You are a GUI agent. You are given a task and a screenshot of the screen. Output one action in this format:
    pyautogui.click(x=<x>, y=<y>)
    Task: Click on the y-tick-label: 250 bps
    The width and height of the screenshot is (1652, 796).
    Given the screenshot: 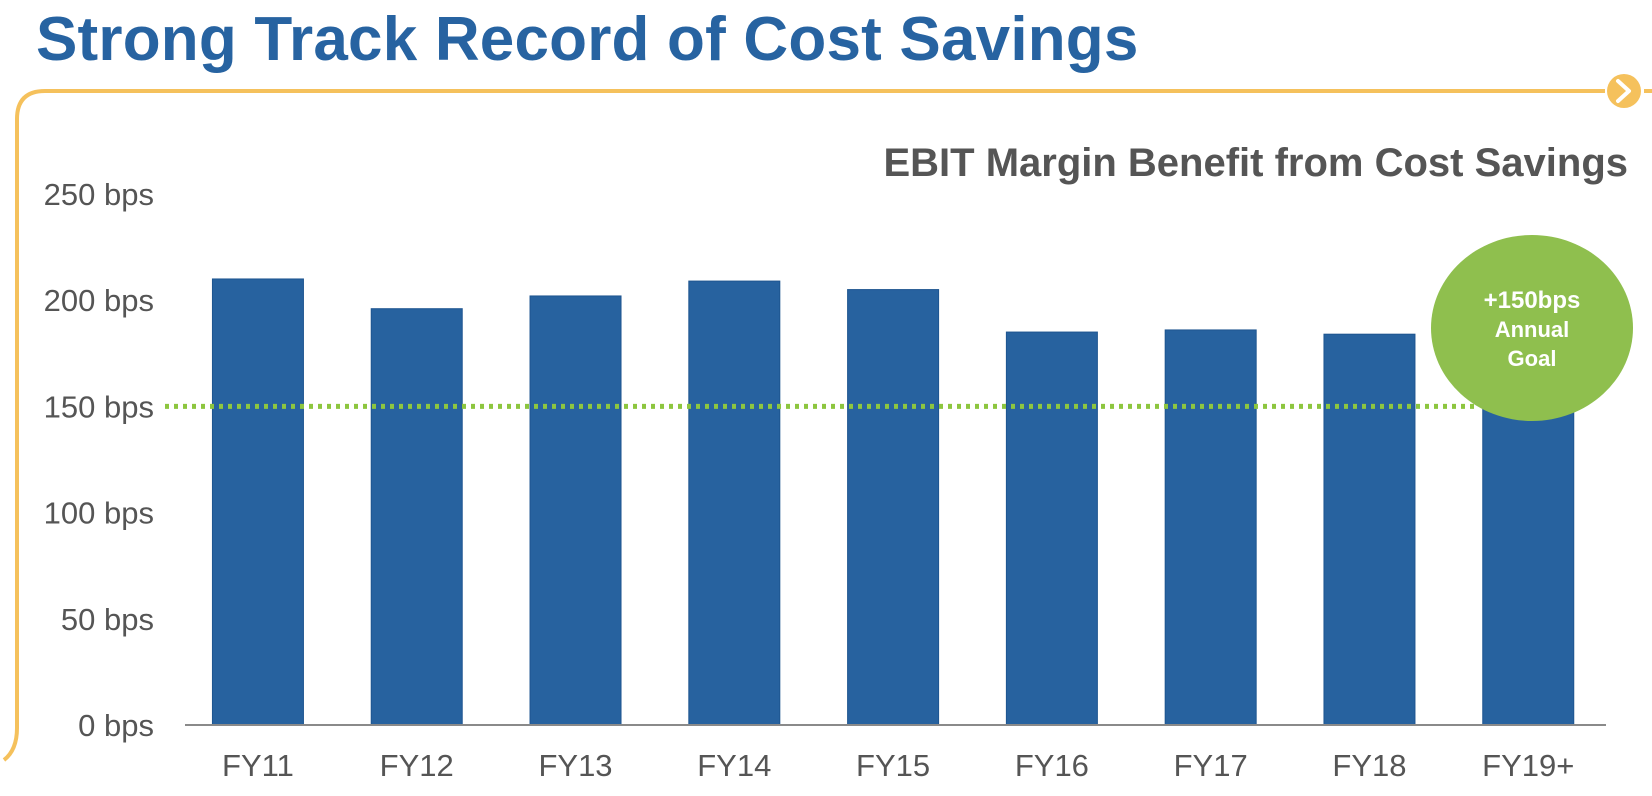 What is the action you would take?
    pyautogui.click(x=99, y=194)
    